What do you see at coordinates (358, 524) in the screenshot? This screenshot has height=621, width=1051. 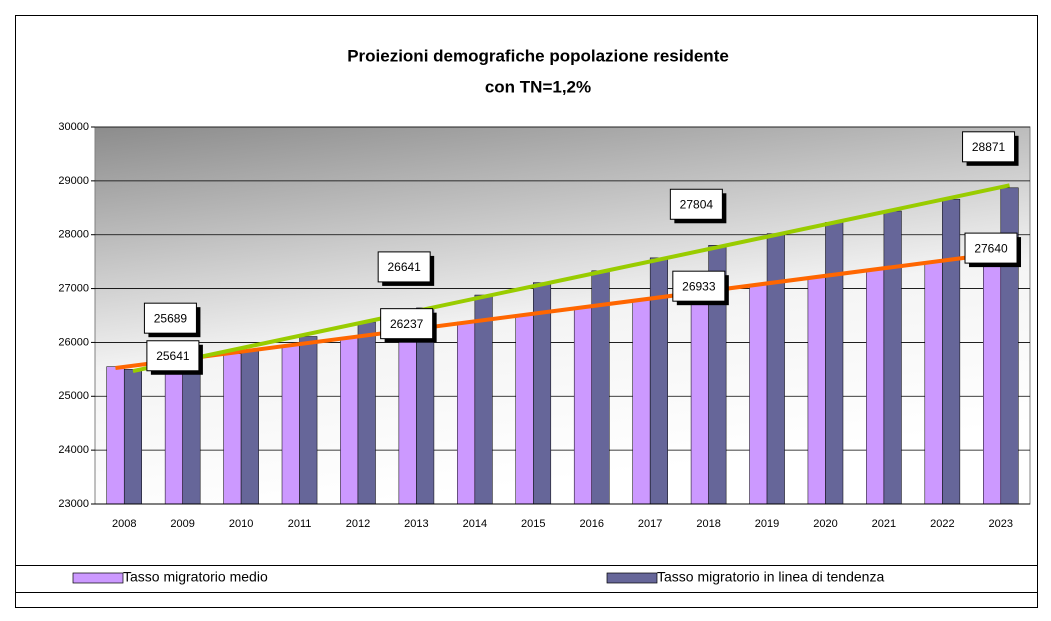 I see `x-tick-label: 2012` at bounding box center [358, 524].